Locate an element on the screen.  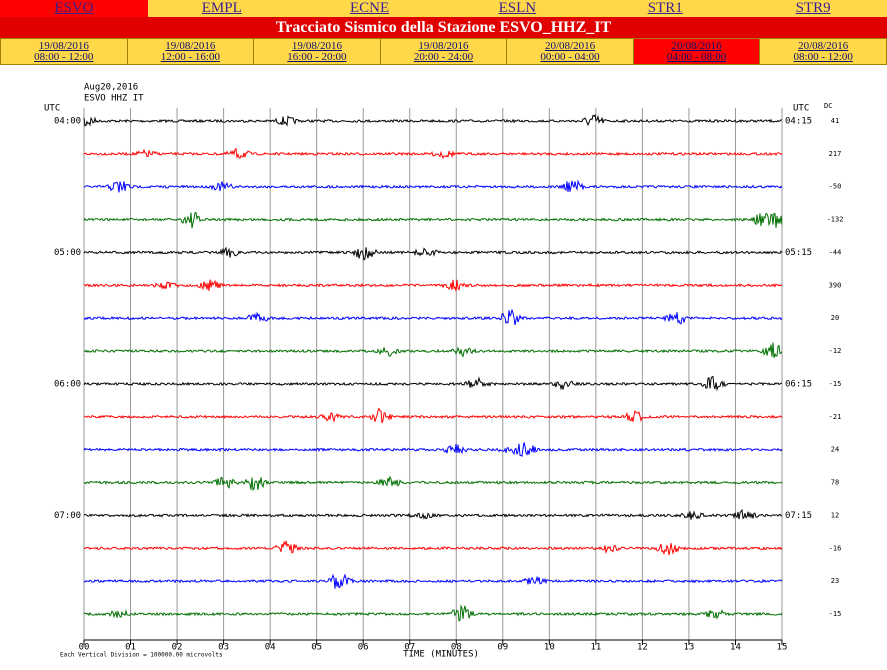
dc-value: -50 is located at coordinates (835, 187).